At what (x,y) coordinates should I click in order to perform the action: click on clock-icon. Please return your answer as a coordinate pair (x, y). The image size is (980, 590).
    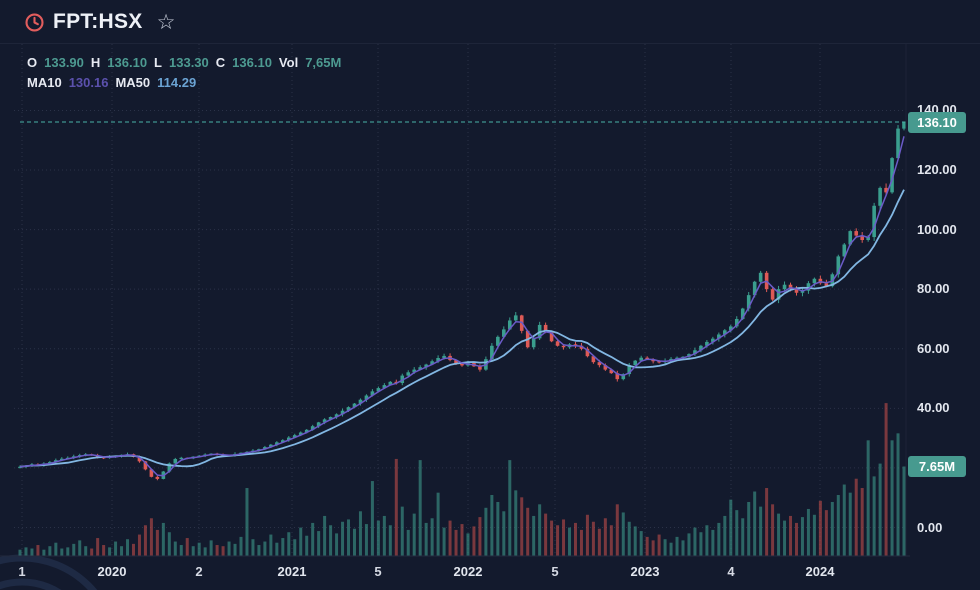
    Looking at the image, I should click on (34, 22).